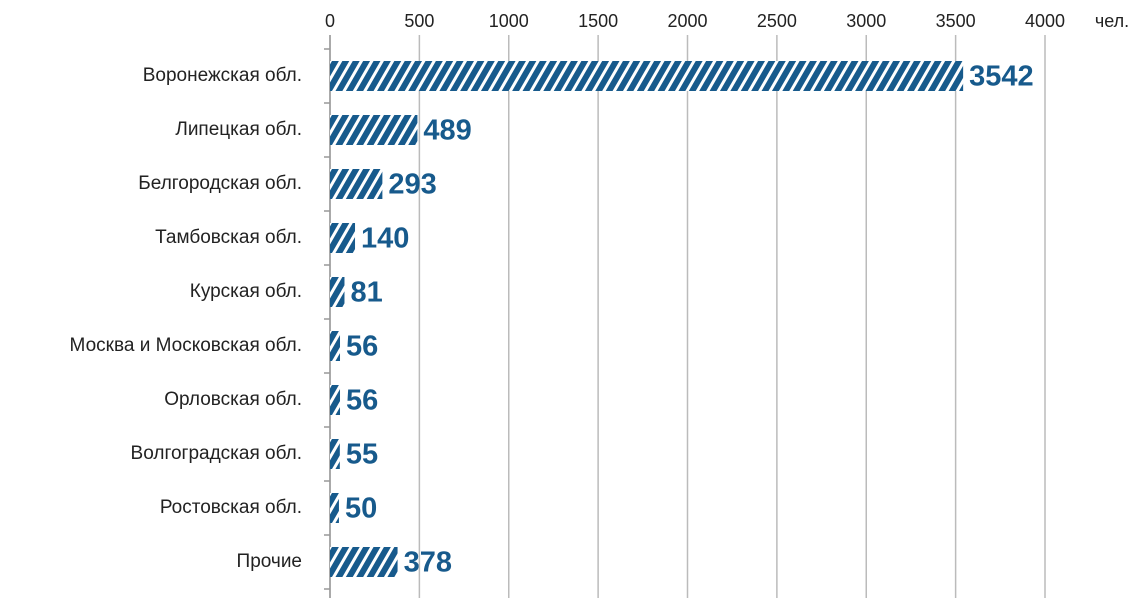 The height and width of the screenshot is (601, 1141). What do you see at coordinates (362, 455) in the screenshot?
I see `data-label: 55` at bounding box center [362, 455].